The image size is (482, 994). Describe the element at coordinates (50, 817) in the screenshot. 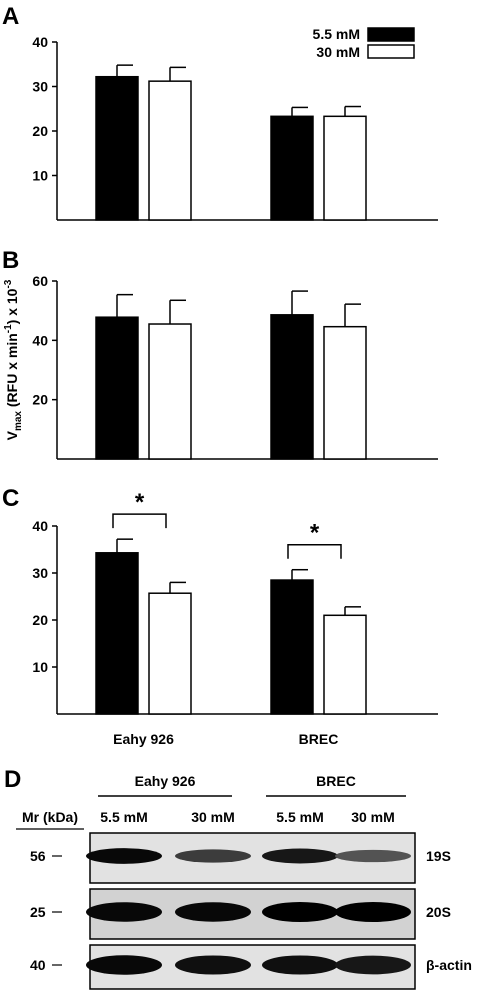

I see `blot-mr-label: Mr (kDa)` at that location.